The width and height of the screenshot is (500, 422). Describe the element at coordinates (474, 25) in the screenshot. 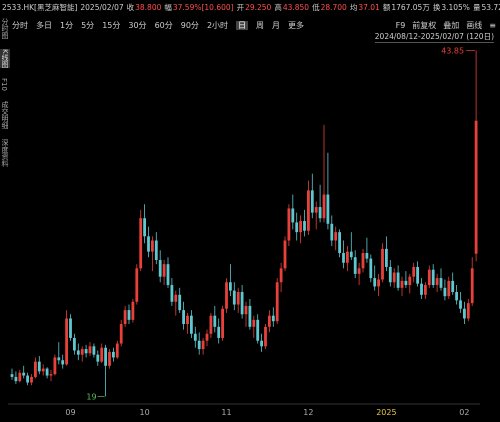

I see `tool-button: 画线` at that location.